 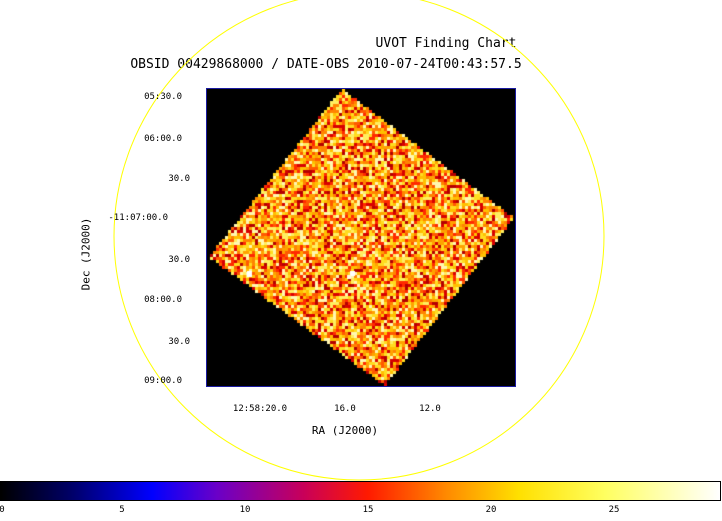 I want to click on colorbar-tick-label: 25, so click(x=614, y=510).